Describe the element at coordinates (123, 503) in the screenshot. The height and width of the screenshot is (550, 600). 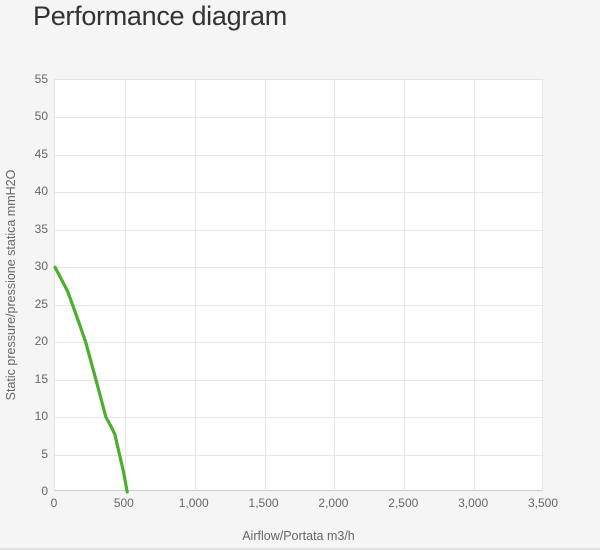
I see `x-tick-label: 500` at that location.